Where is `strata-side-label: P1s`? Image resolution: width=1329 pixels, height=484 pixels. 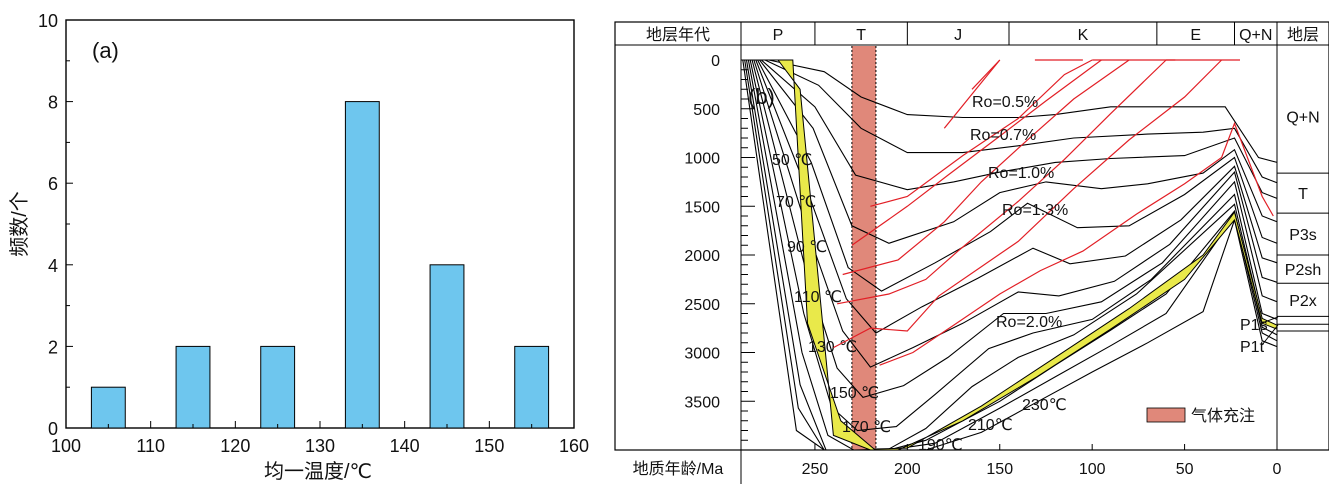 strata-side-label: P1s is located at coordinates (1254, 325).